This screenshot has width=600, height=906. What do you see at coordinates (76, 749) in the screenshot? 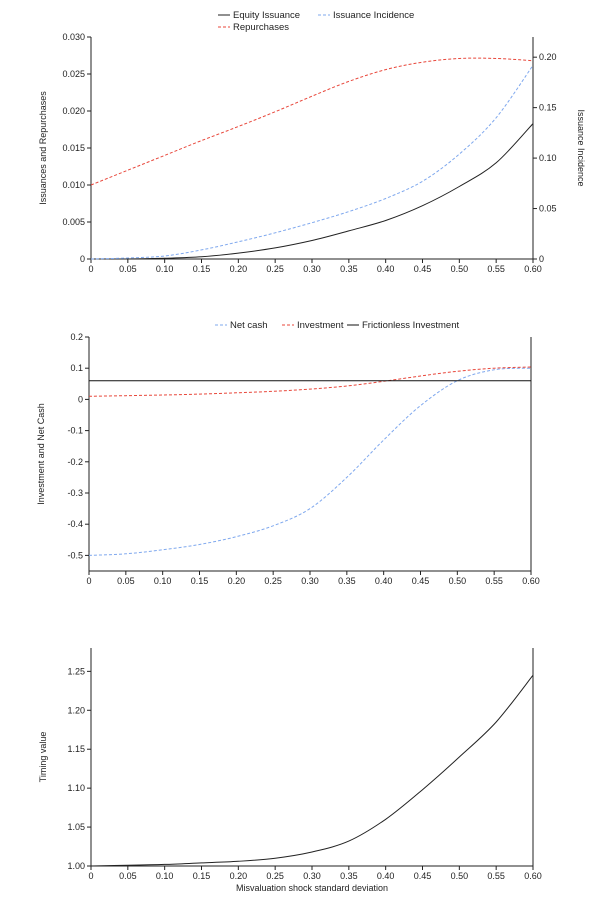
I see `y-tick-label: 1.15` at bounding box center [76, 749].